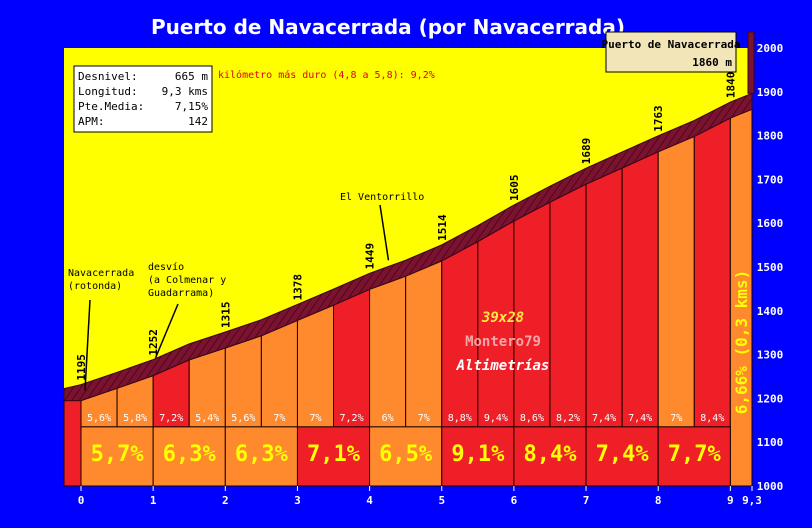 The width and height of the screenshot is (812, 528). What do you see at coordinates (770, 442) in the screenshot?
I see `y-tick-label: 1100` at bounding box center [770, 442].